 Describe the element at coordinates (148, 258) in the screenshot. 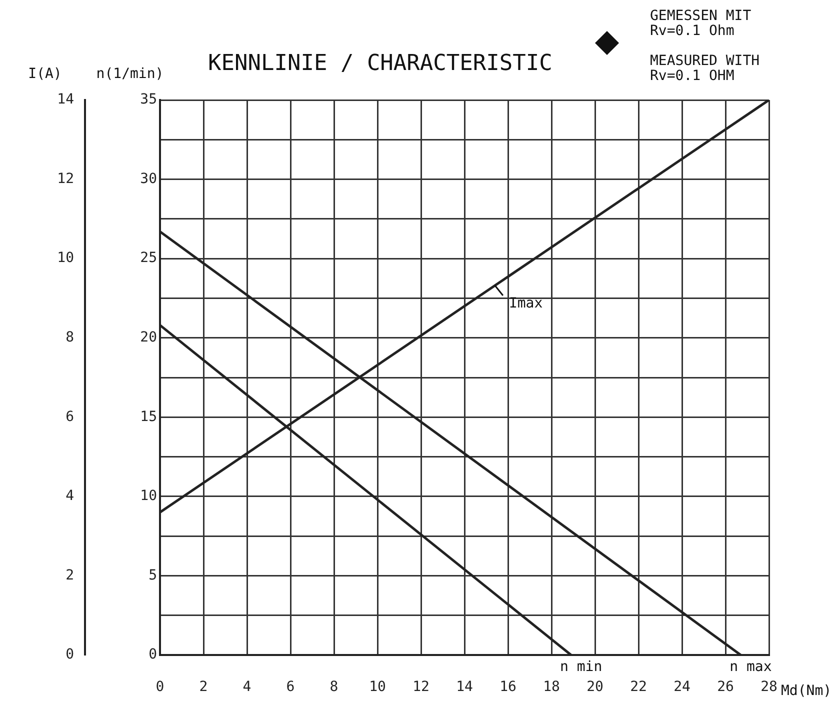

I see `y-tick-label: 25` at that location.